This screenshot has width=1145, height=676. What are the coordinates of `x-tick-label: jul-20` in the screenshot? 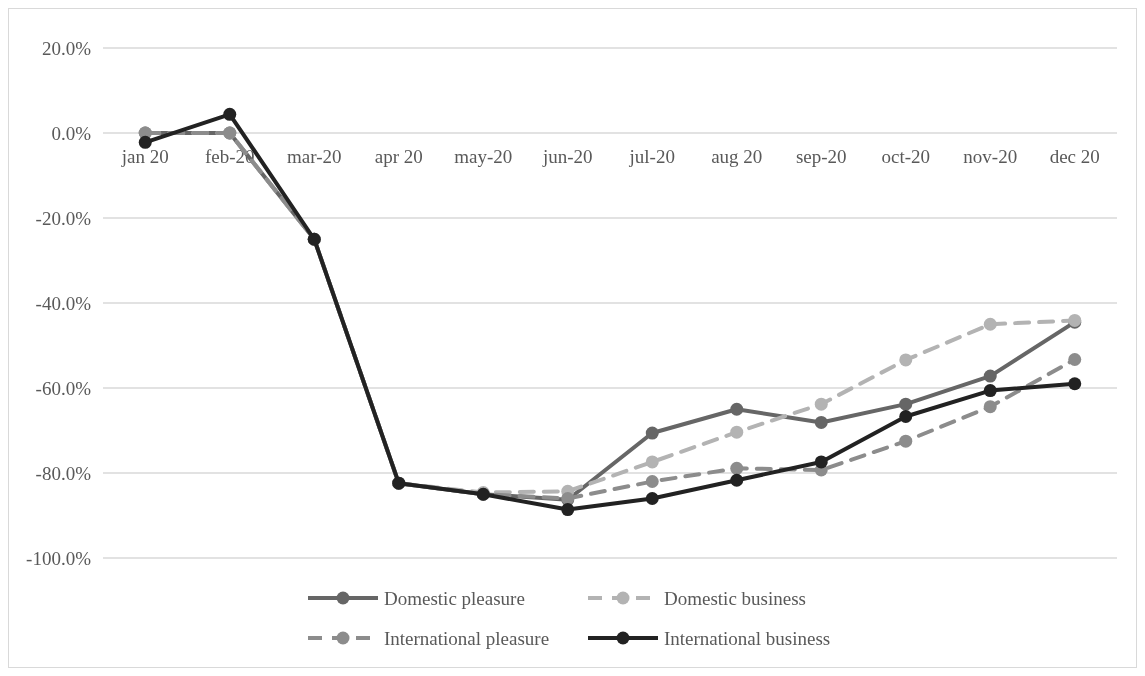 It's located at (651, 156).